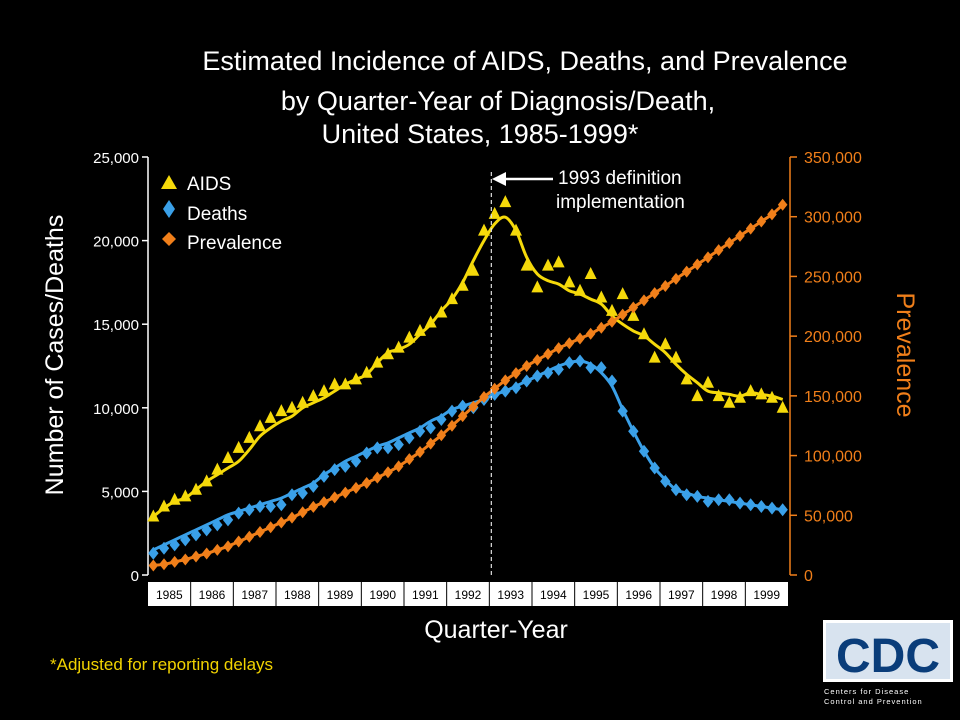 The image size is (960, 720). What do you see at coordinates (828, 516) in the screenshot?
I see `right-tick-label: 50,000` at bounding box center [828, 516].